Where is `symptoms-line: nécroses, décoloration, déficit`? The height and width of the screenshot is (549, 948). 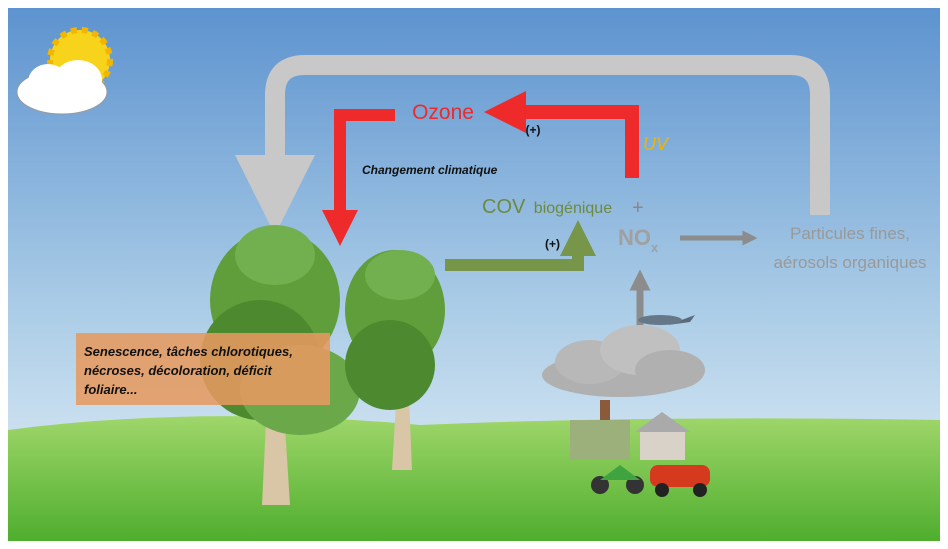
symptoms-line: nécroses, décoloration, déficit is located at coordinates (178, 370).